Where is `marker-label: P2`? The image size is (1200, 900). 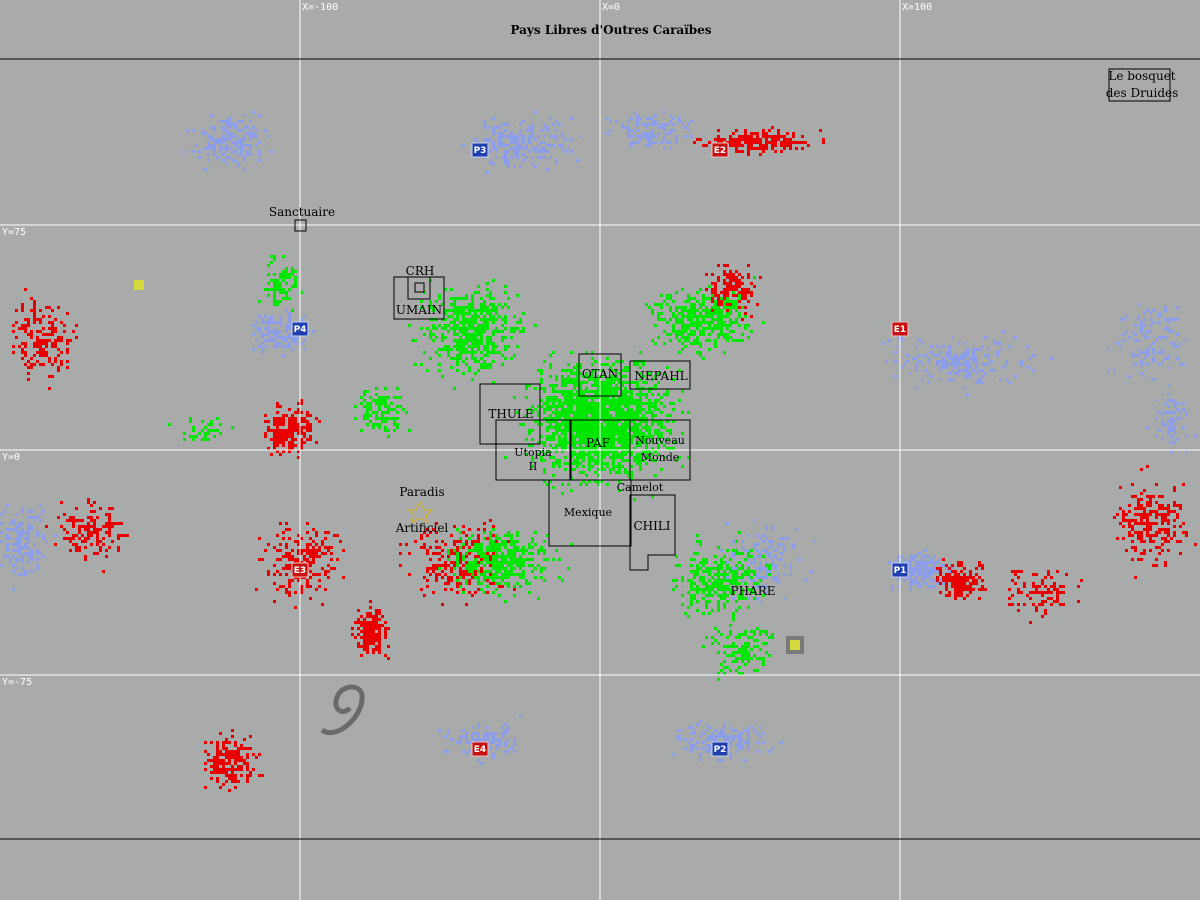 marker-label: P2 is located at coordinates (720, 750).